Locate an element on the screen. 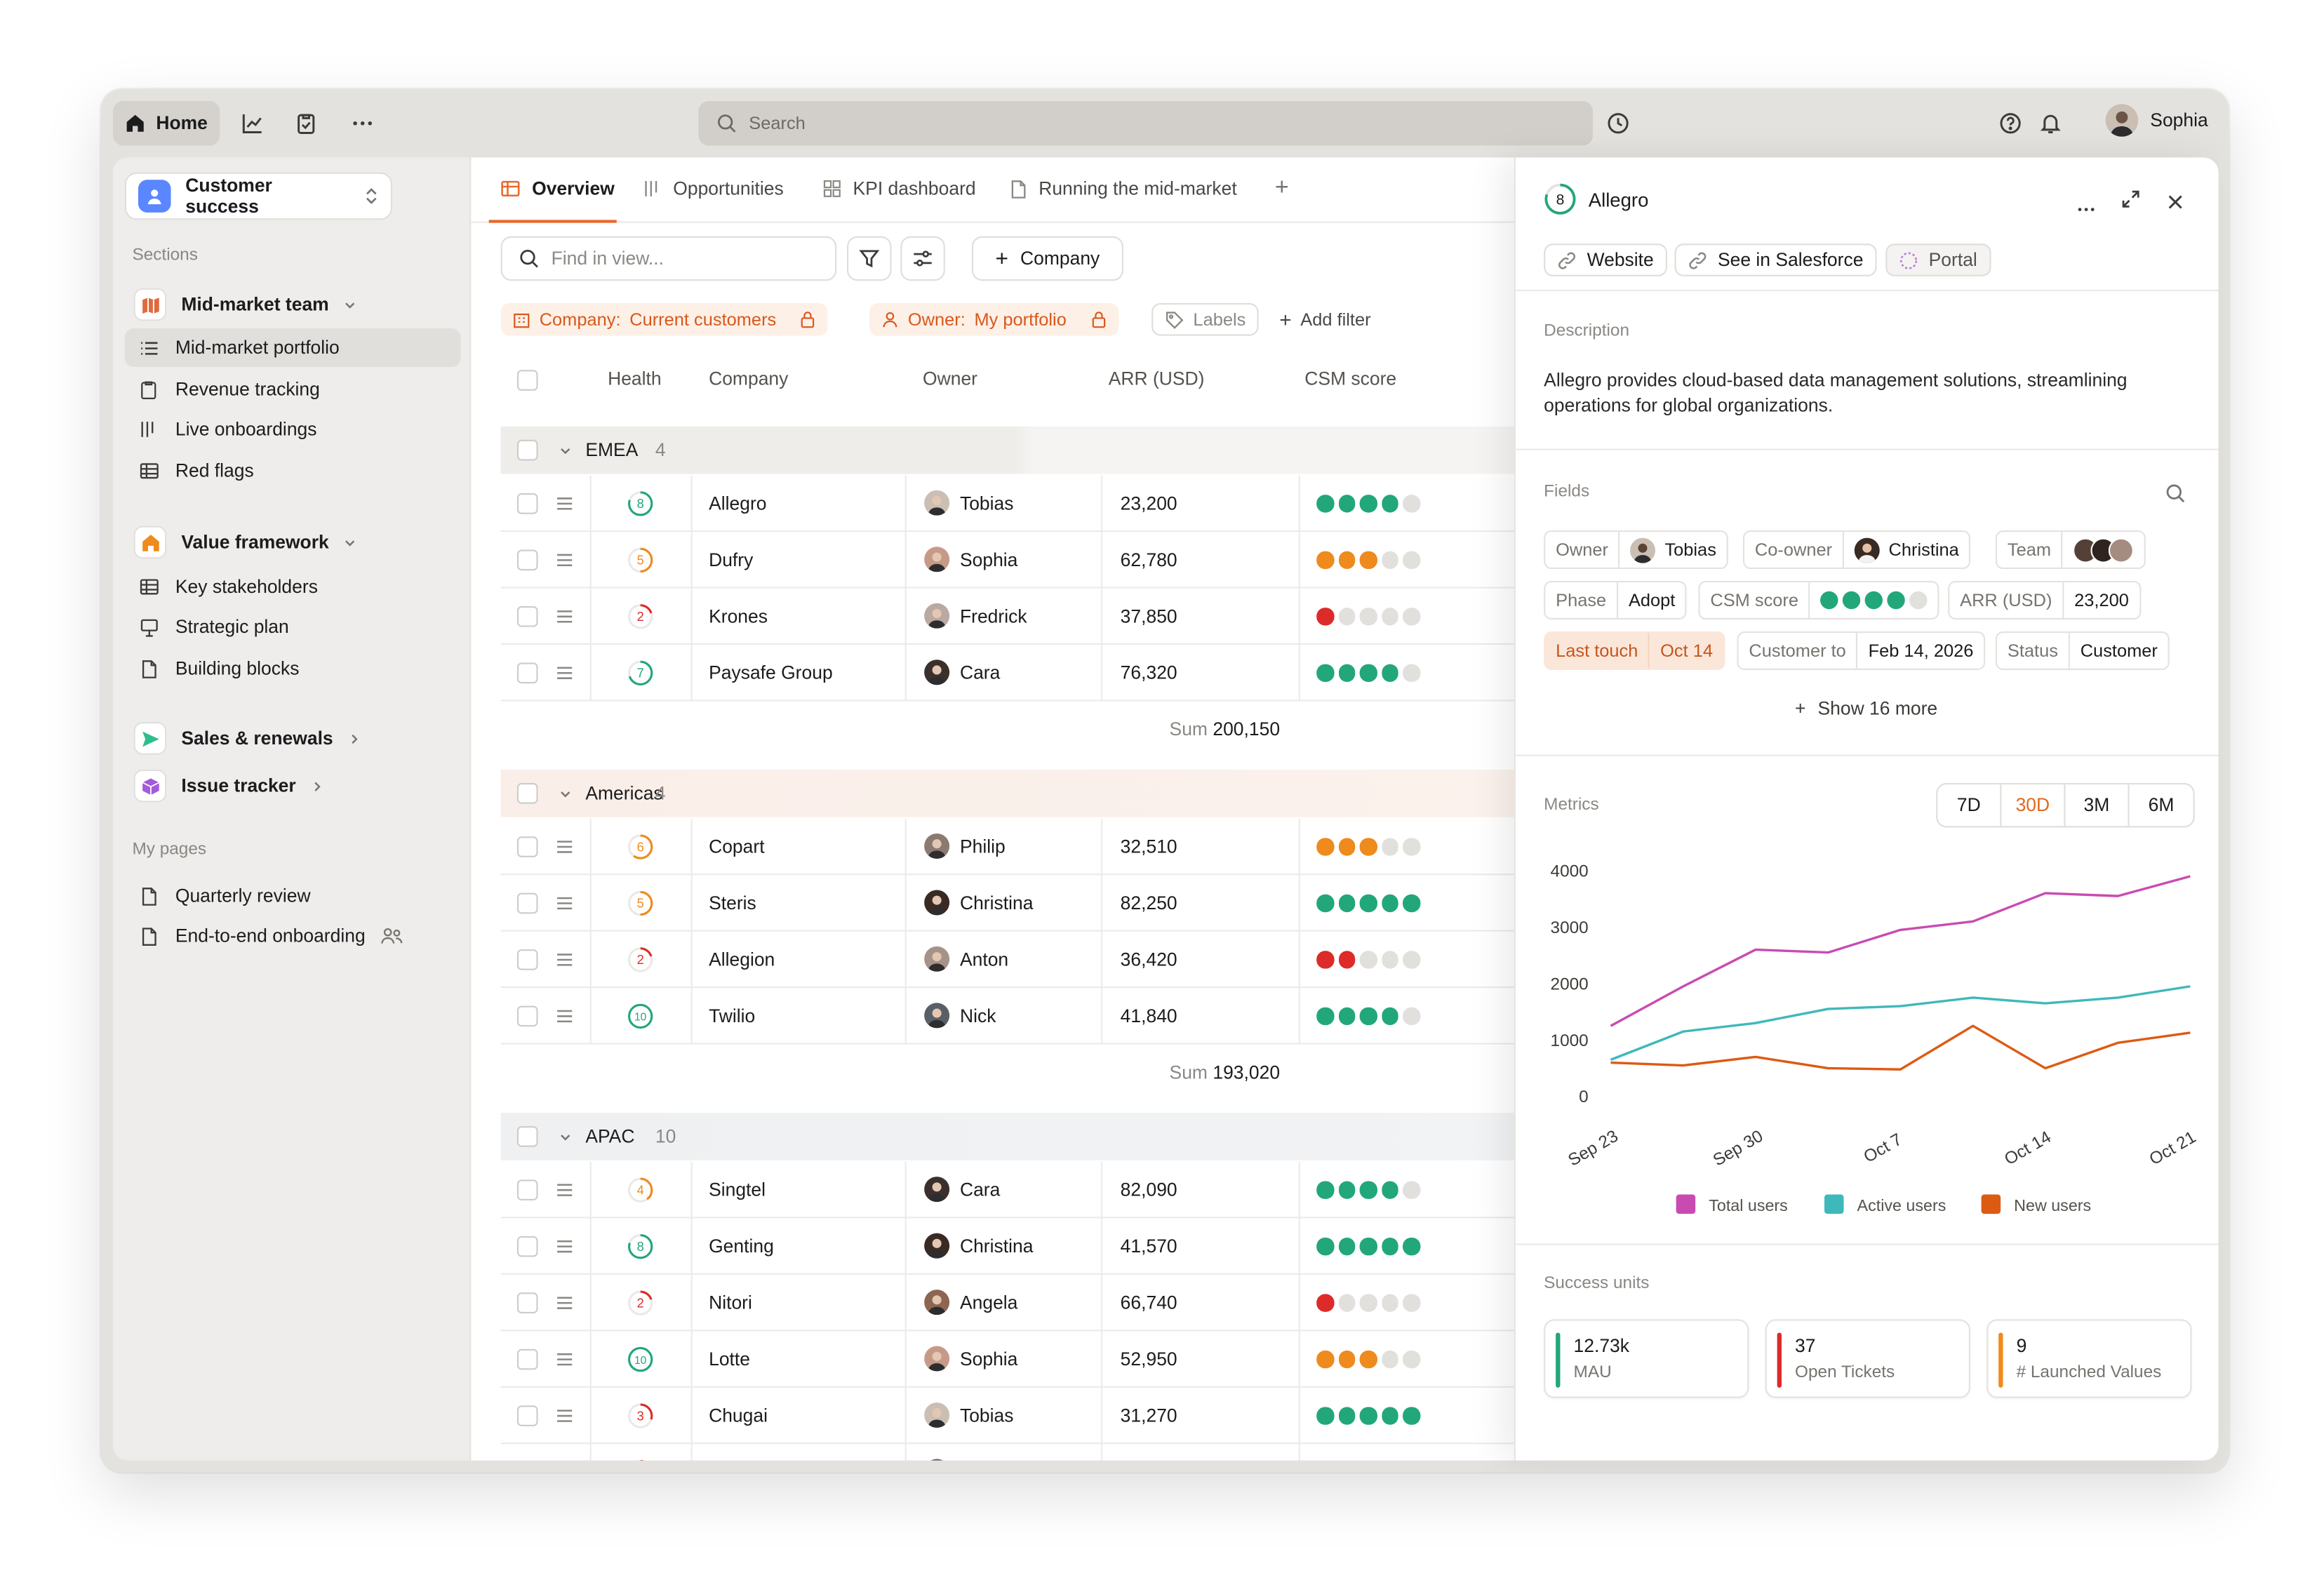 The height and width of the screenshot is (1580, 2324). table-row: 2 Krones Fredrick 37,850 is located at coordinates (1021, 617).